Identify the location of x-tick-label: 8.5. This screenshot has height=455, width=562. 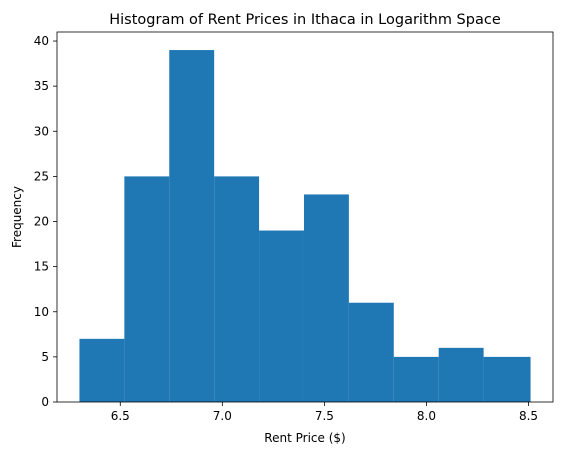
(528, 416).